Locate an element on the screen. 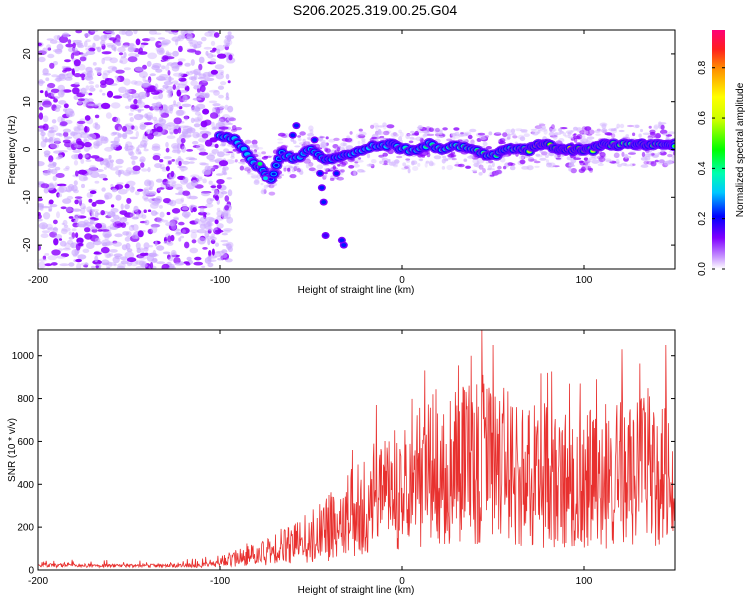  x-tick-label: 100 is located at coordinates (584, 280).